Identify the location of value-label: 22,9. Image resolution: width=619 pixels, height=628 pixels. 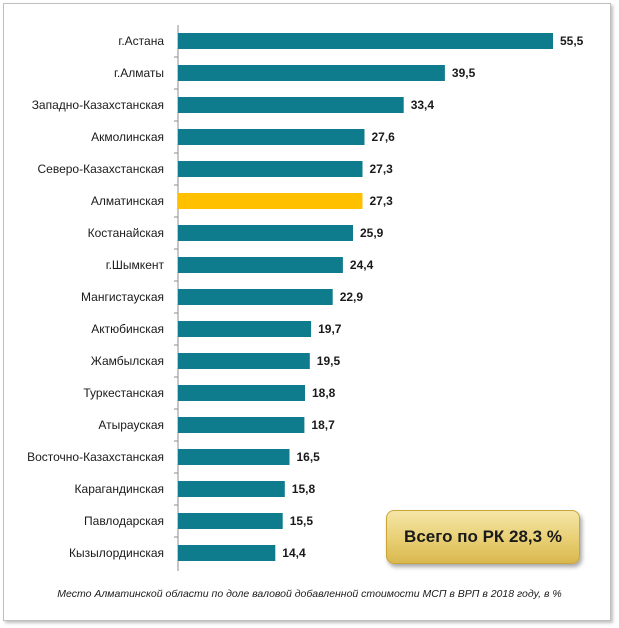
(352, 297).